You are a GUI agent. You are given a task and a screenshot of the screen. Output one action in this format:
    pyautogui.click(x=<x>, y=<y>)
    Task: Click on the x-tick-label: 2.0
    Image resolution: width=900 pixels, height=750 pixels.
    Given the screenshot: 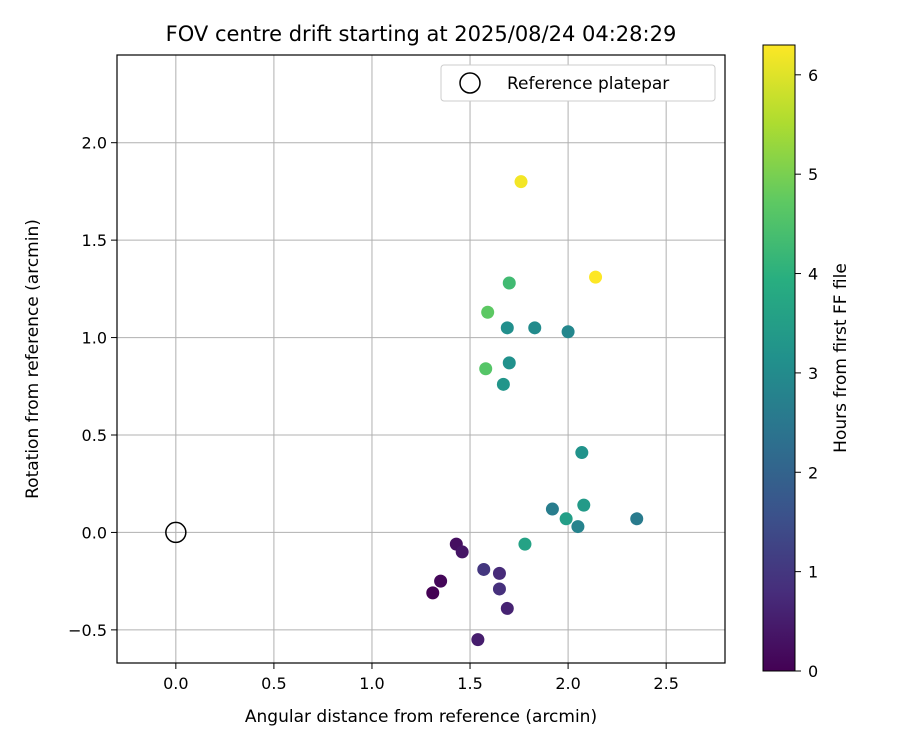 What is the action you would take?
    pyautogui.click(x=567, y=683)
    